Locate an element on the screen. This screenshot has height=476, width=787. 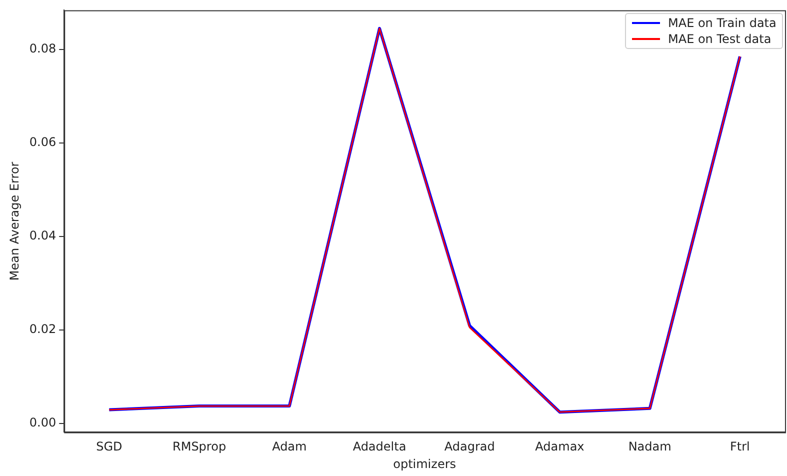
y-tick-label: 0.02 is located at coordinates (42, 329).